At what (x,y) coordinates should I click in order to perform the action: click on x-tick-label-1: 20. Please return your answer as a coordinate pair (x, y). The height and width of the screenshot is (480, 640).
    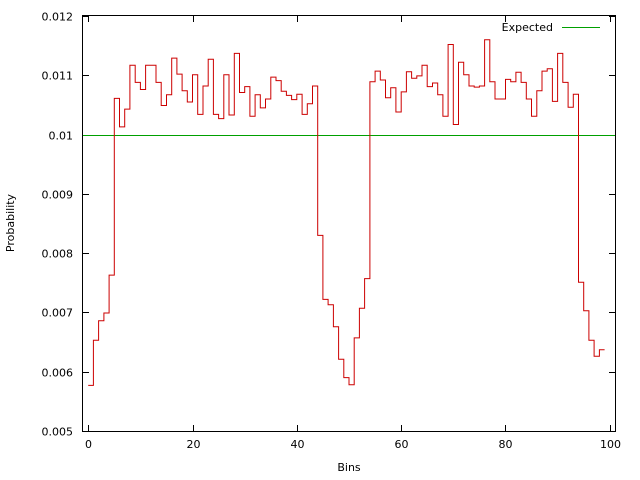
    Looking at the image, I should click on (194, 444).